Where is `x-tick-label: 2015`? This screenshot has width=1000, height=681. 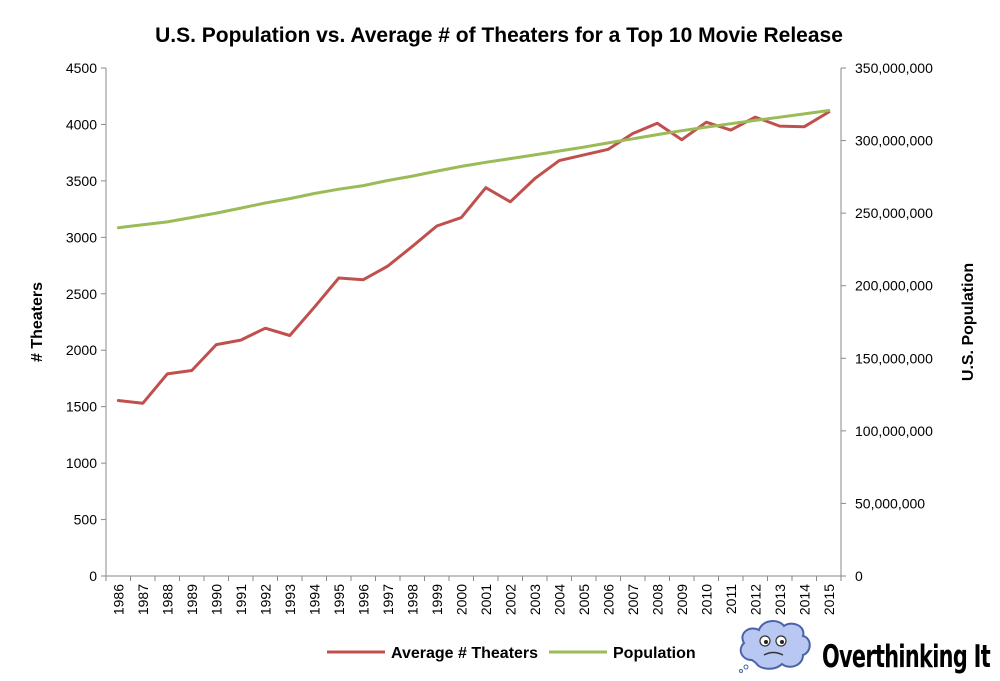 x-tick-label: 2015 is located at coordinates (829, 599).